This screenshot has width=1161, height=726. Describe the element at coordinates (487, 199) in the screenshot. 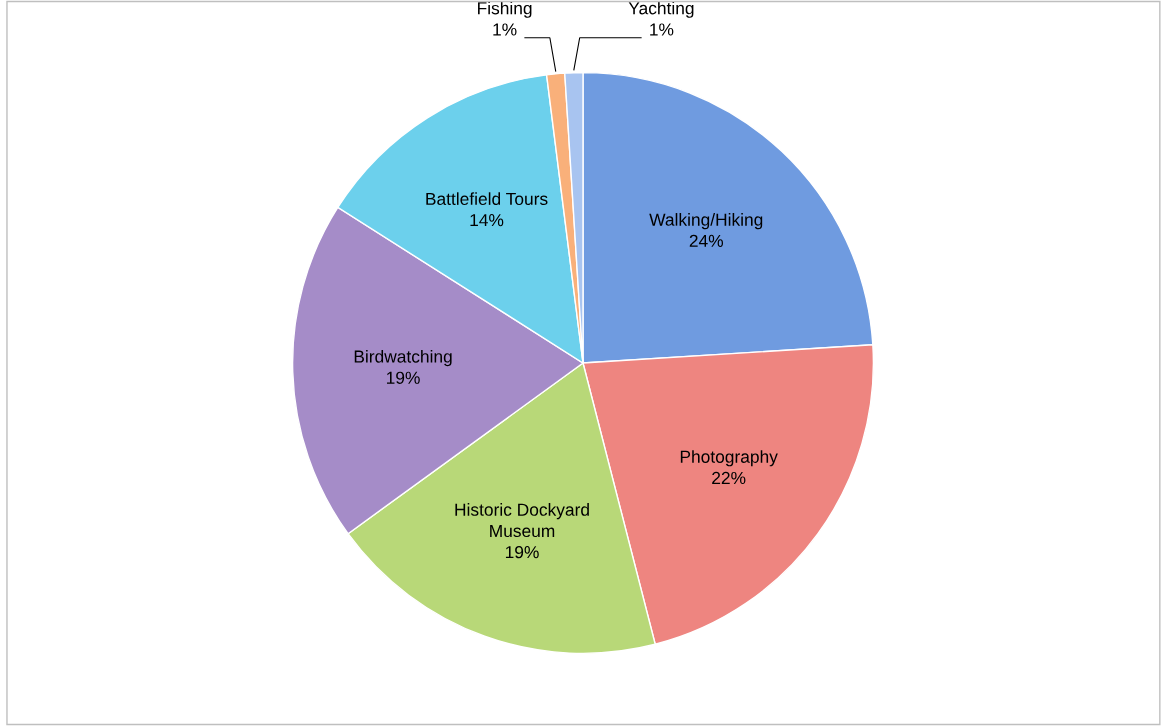

I see `slice-label: Battlefield Tours` at that location.